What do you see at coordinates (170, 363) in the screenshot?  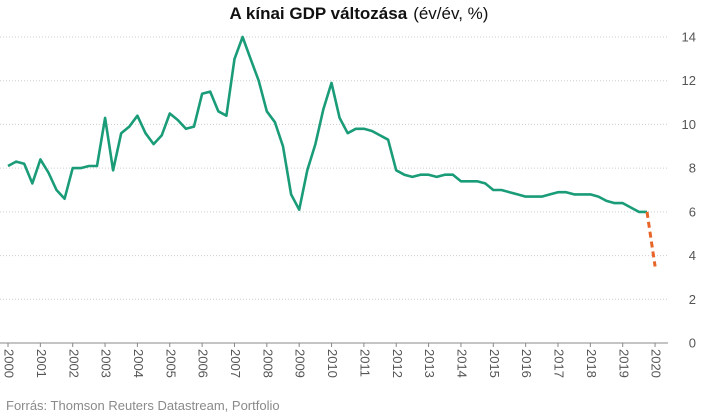 I see `x-tick-label: 2005` at bounding box center [170, 363].